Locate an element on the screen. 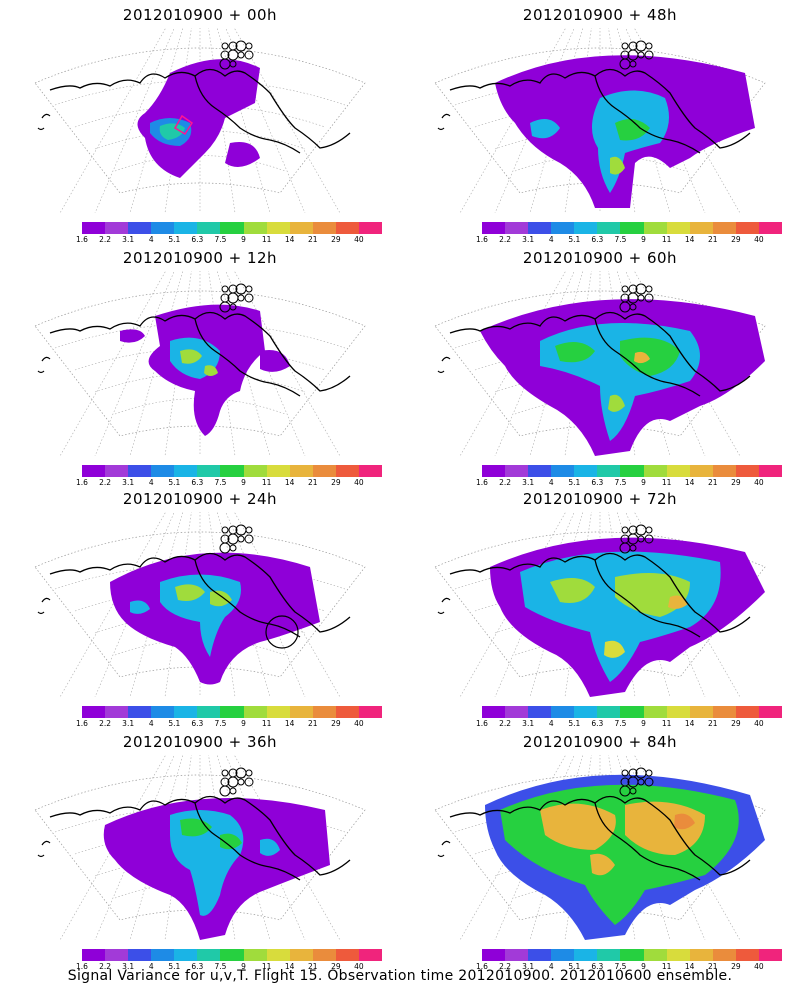 This screenshot has width=800, height=1000. colorbar-tick-label: 6.3 is located at coordinates (197, 723).